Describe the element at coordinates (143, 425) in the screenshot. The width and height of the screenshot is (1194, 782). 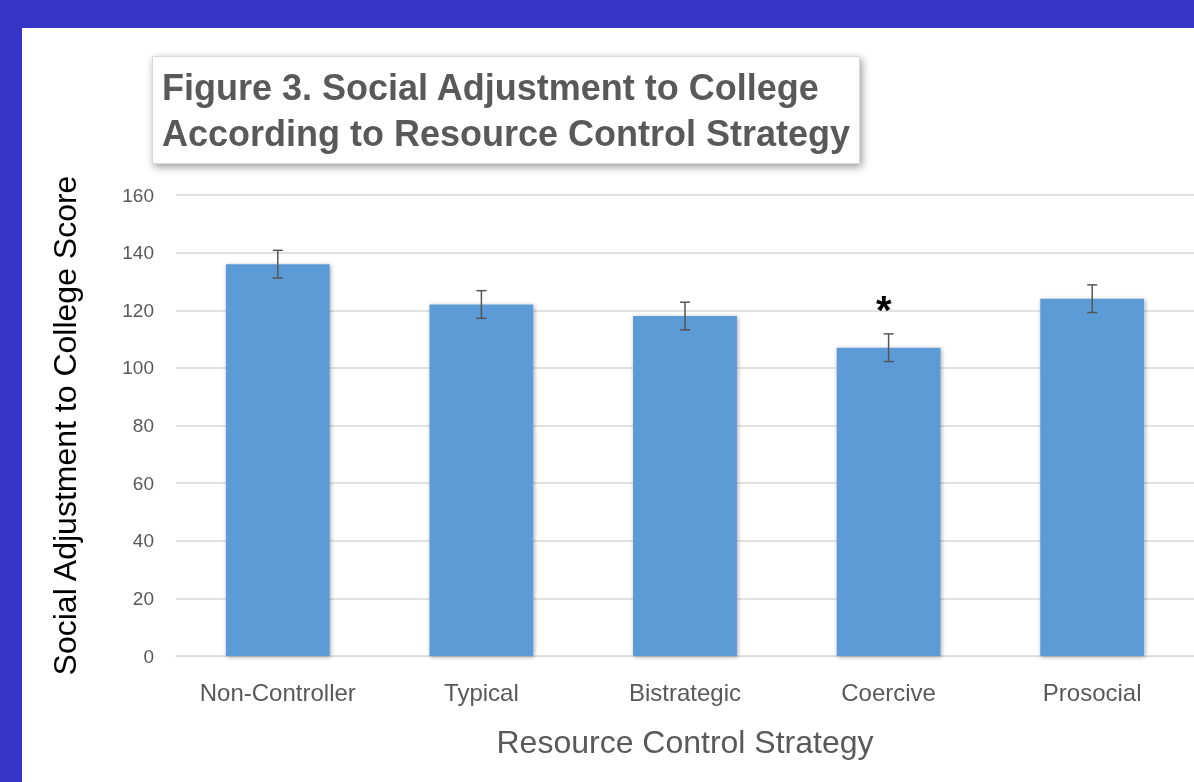
I see `y-tick-label: 80` at that location.